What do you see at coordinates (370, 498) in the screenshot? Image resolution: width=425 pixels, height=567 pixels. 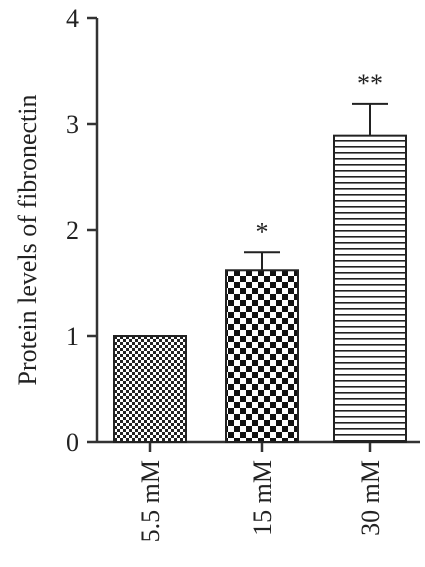 I see `x-tick-label: 30 mM` at bounding box center [370, 498].